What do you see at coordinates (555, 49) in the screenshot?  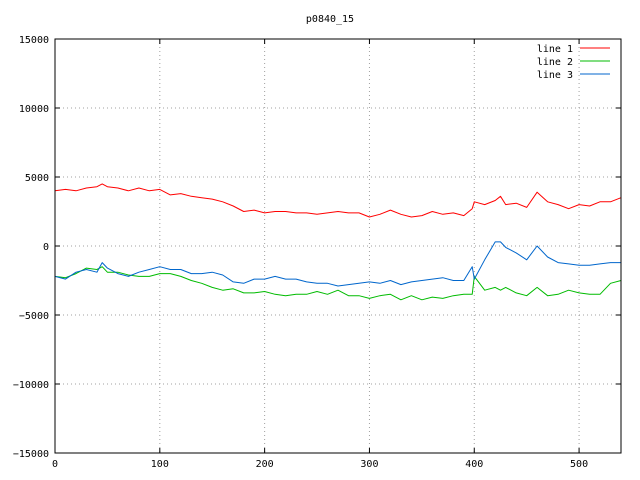 I see `legend-label-1: line 1` at bounding box center [555, 49].